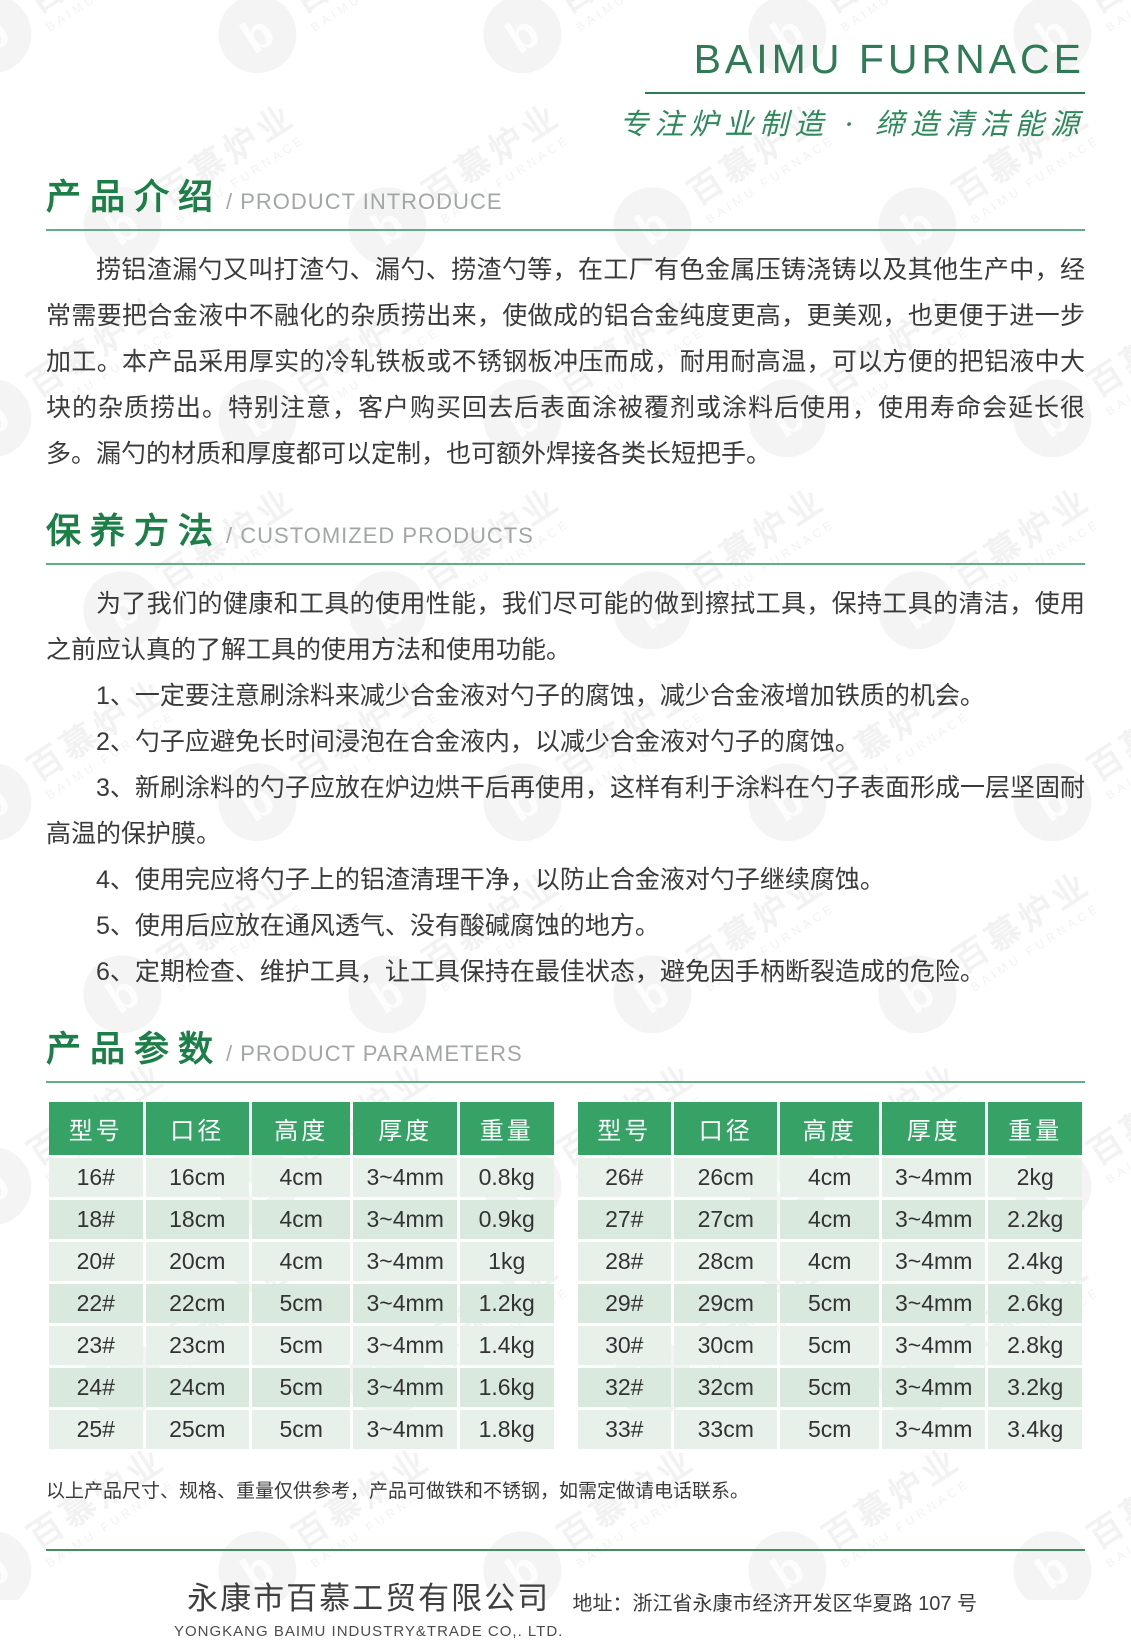  Describe the element at coordinates (378, 926) in the screenshot. I see `maintenance-item-5: 5、使用后应放在通风透气、没有酸碱腐蚀的地方。` at that location.